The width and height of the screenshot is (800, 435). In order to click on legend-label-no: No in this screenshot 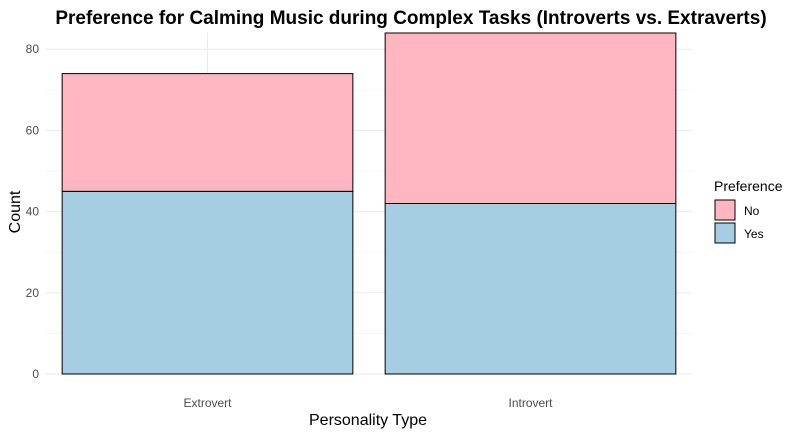, I will do `click(752, 211)`.